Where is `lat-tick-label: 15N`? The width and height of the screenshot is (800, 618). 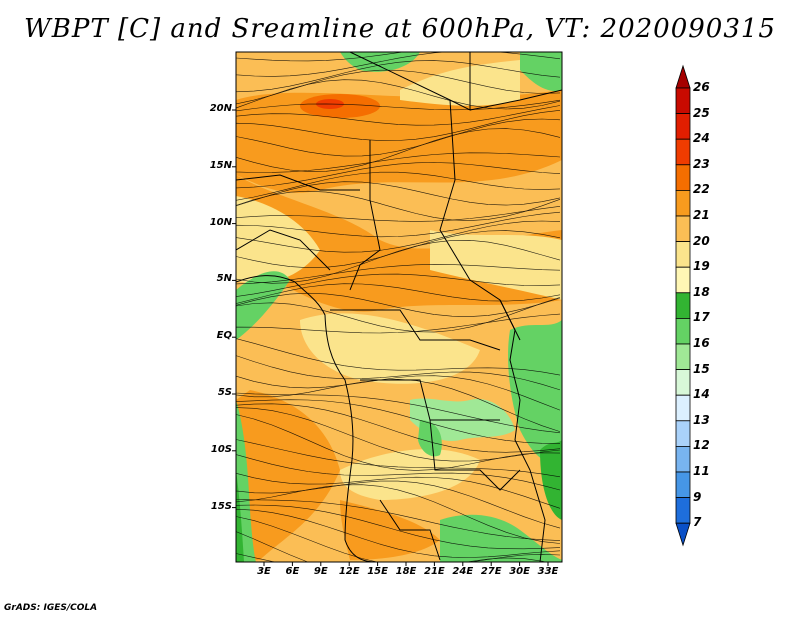
lat-tick-label: 15N is located at coordinates (220, 165).